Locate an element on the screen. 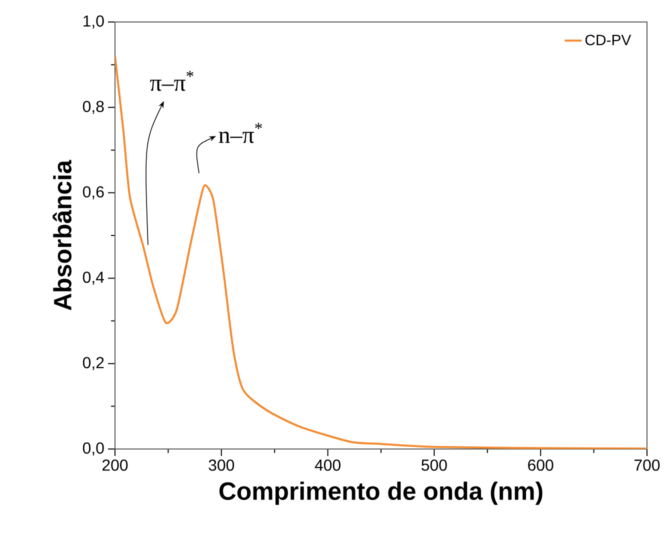  annotation: n–π$^{*}$ is located at coordinates (240, 133).